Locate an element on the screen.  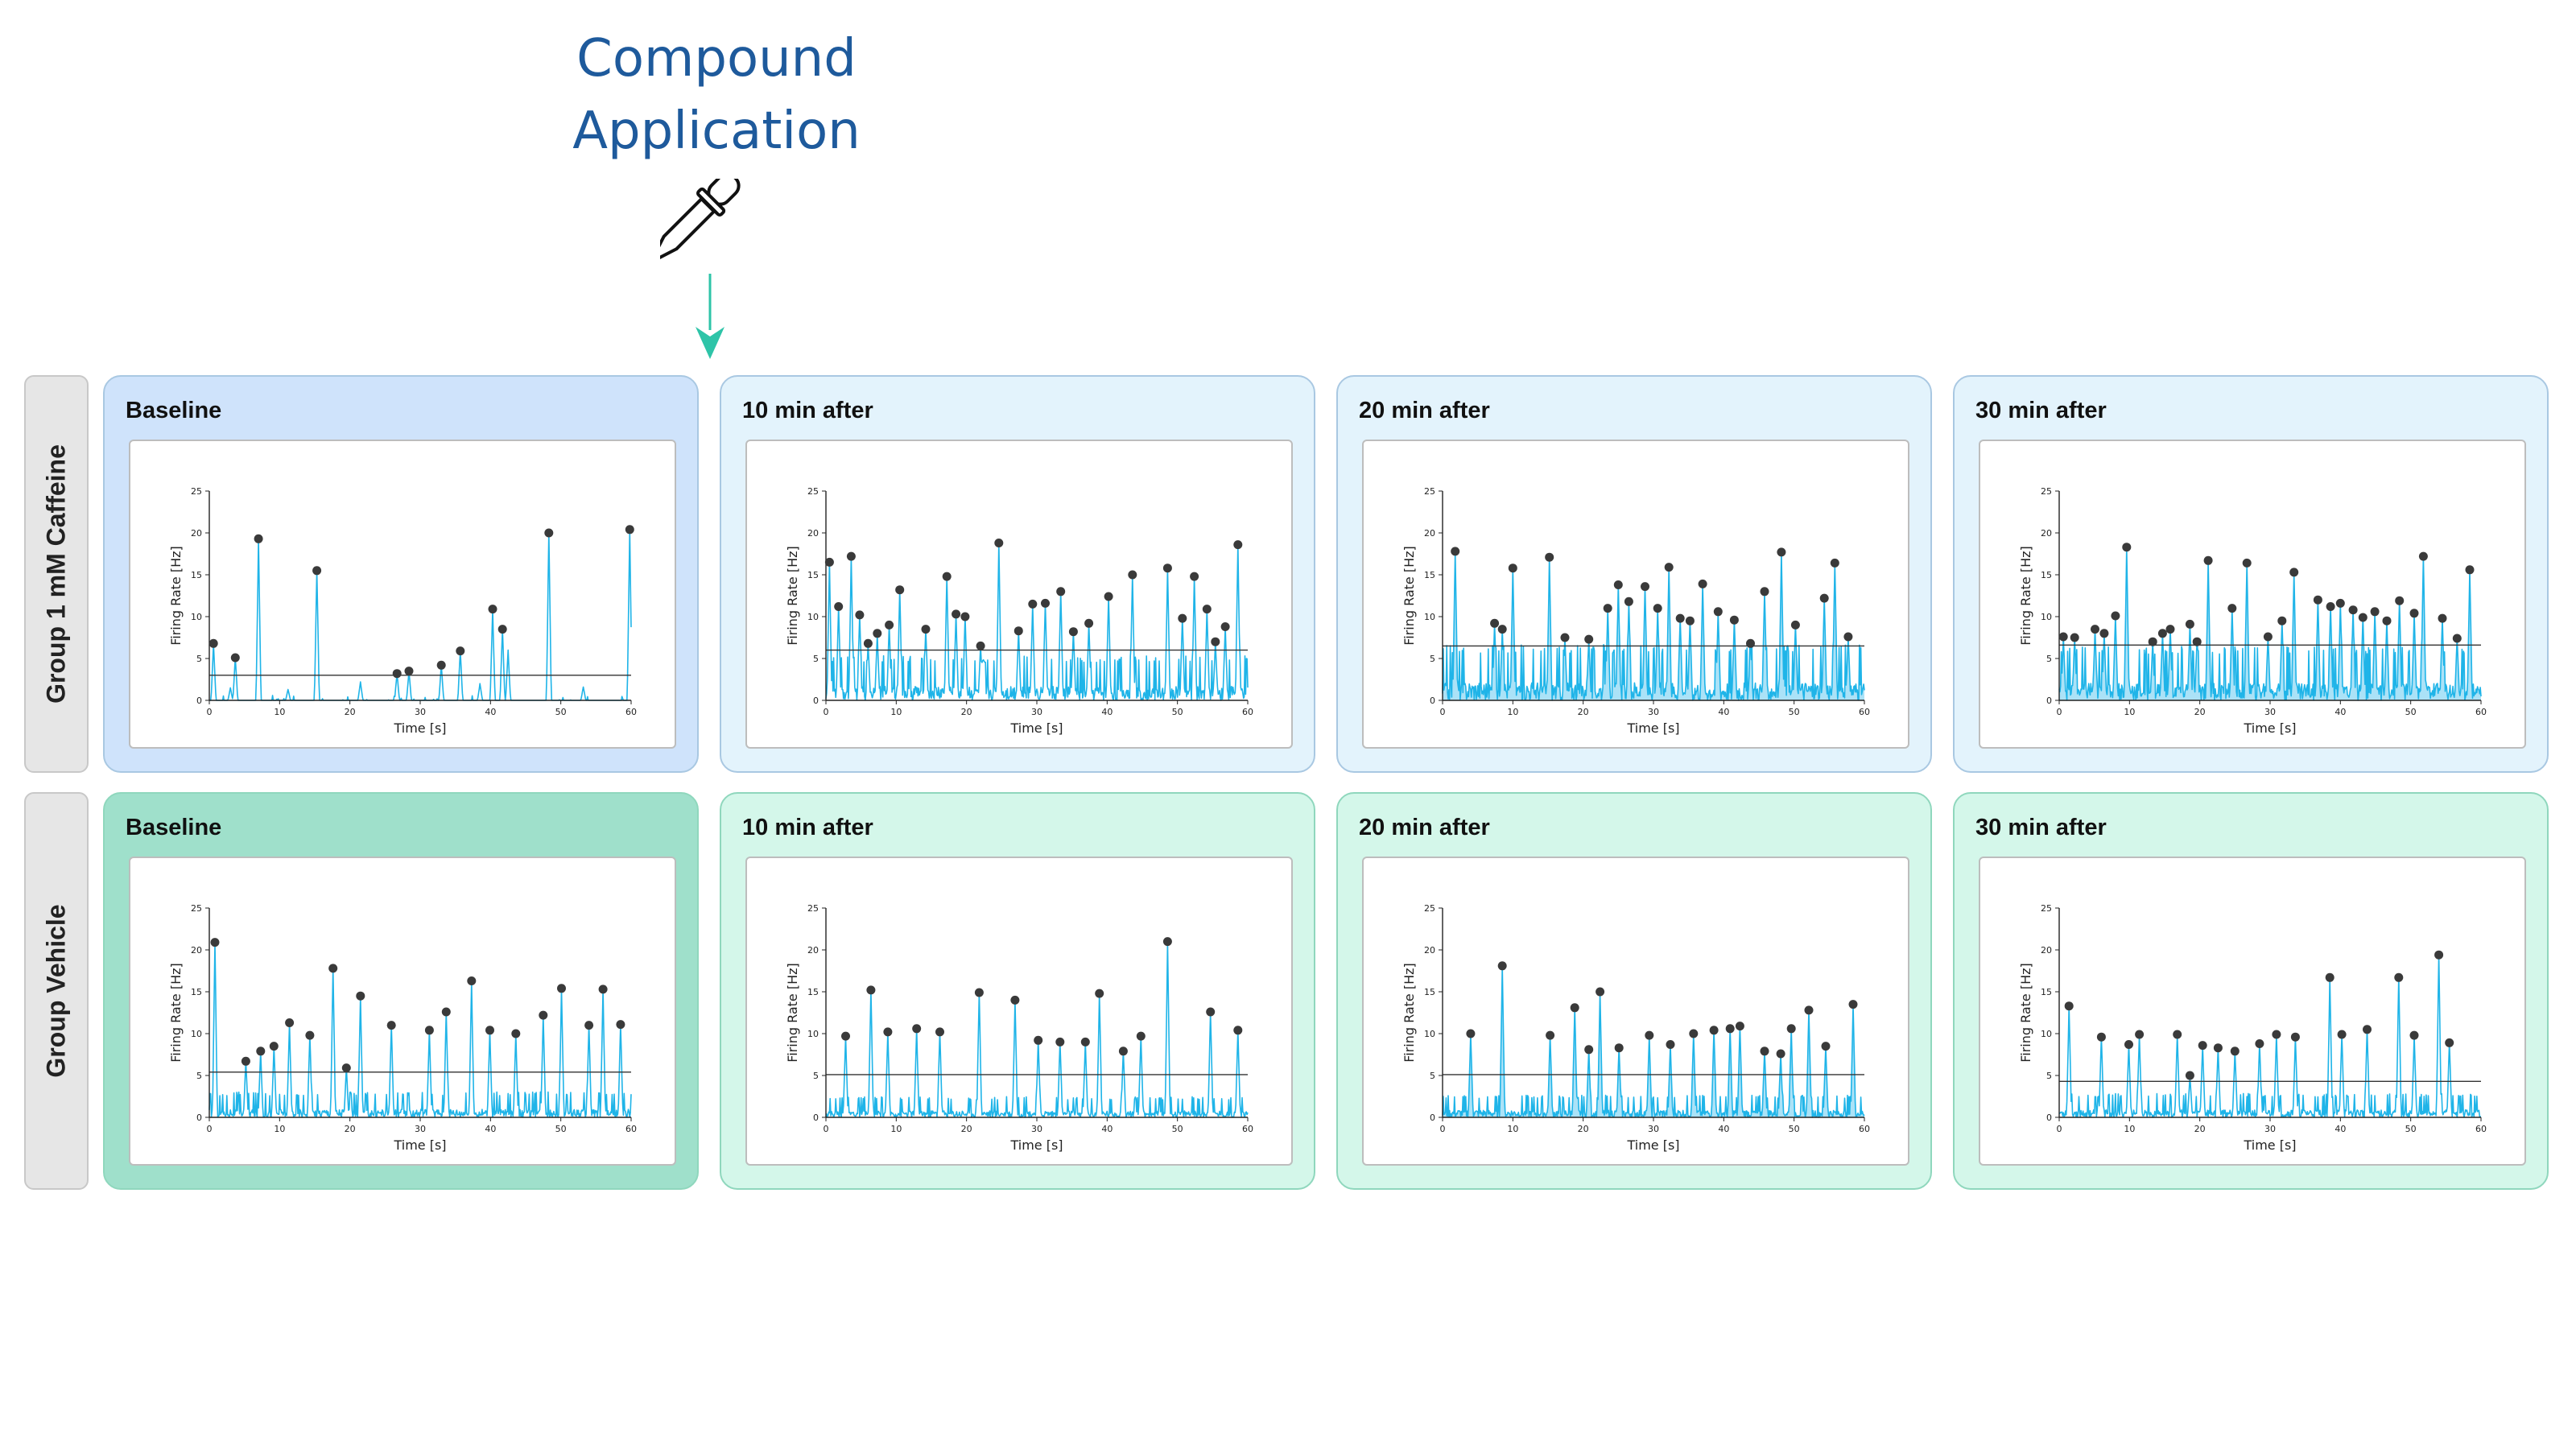
x-tick-label: 20 is located at coordinates (2200, 1129).